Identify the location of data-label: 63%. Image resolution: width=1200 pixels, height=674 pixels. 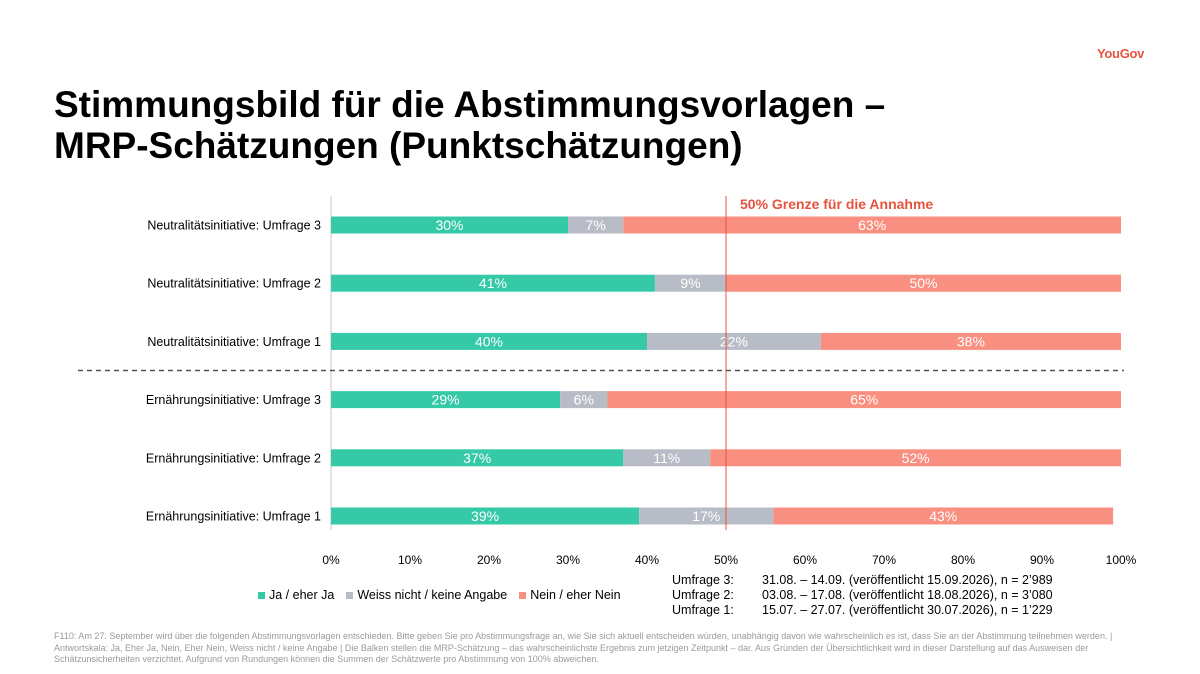
(872, 225).